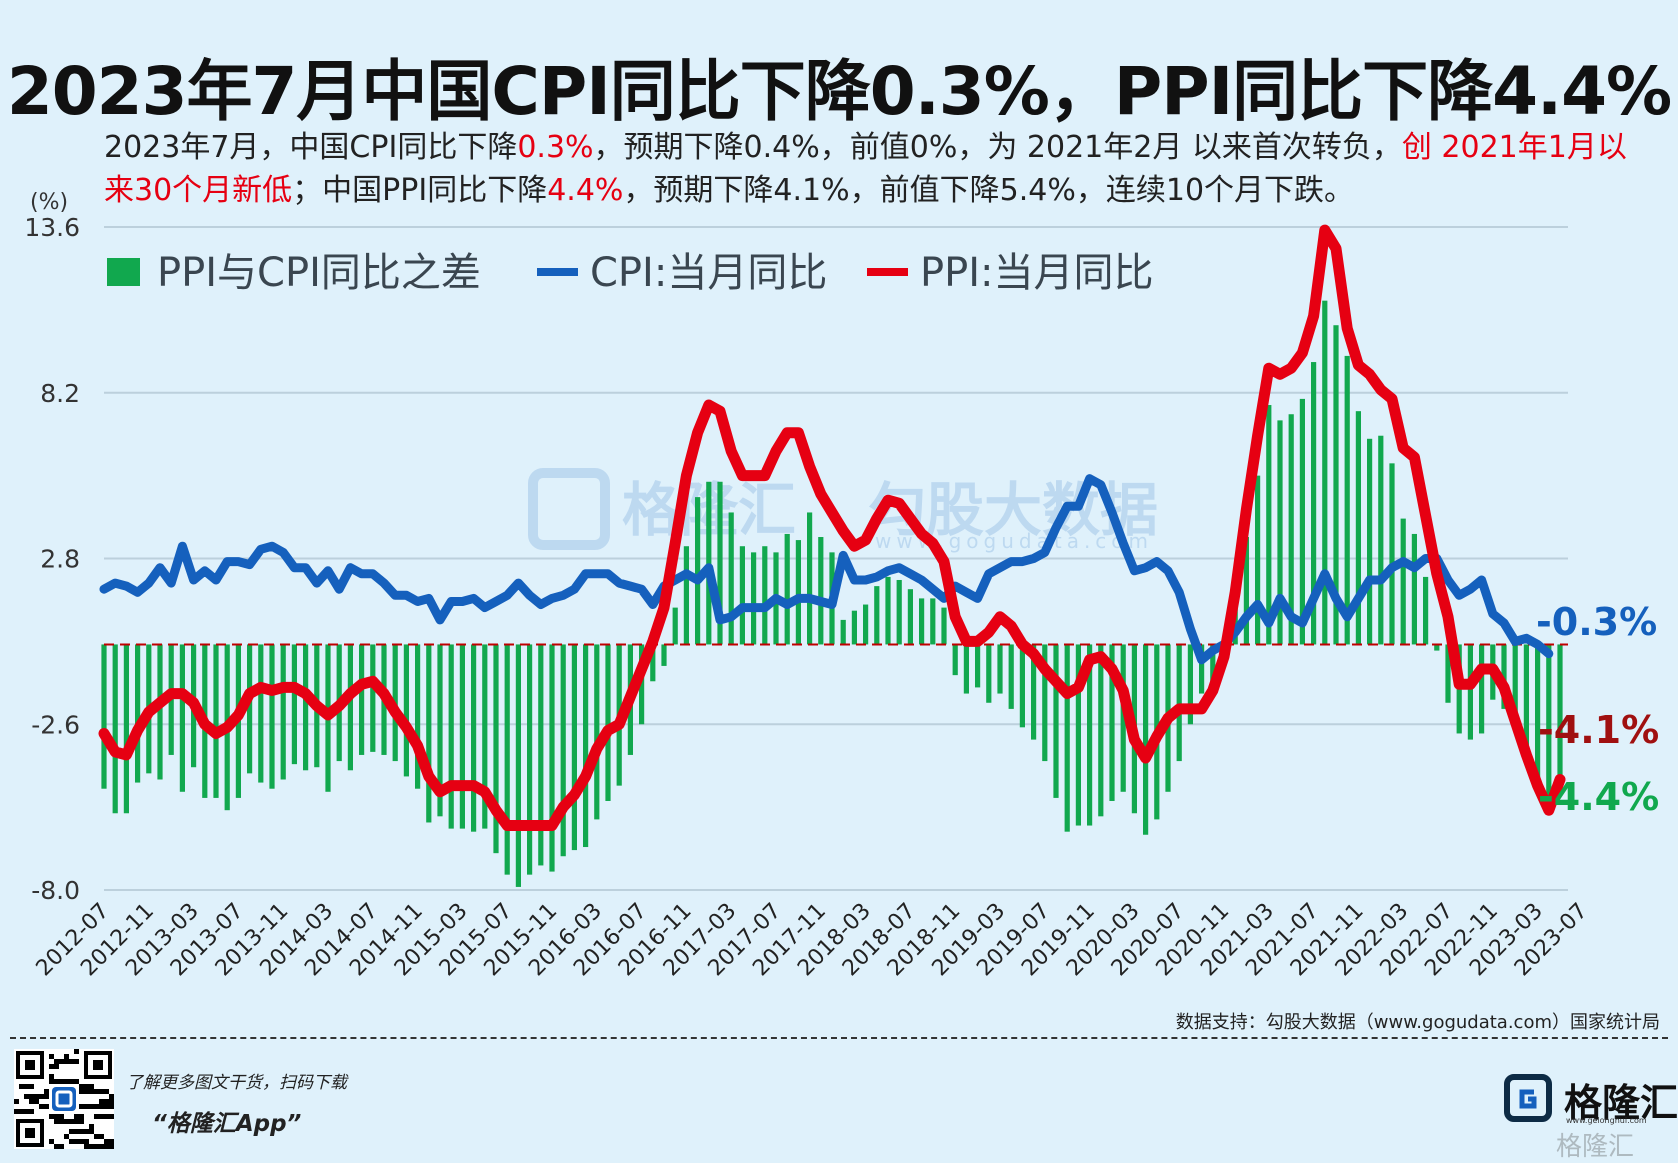 The image size is (1678, 1163). I want to click on qr-code-icon, so click(64, 1099).